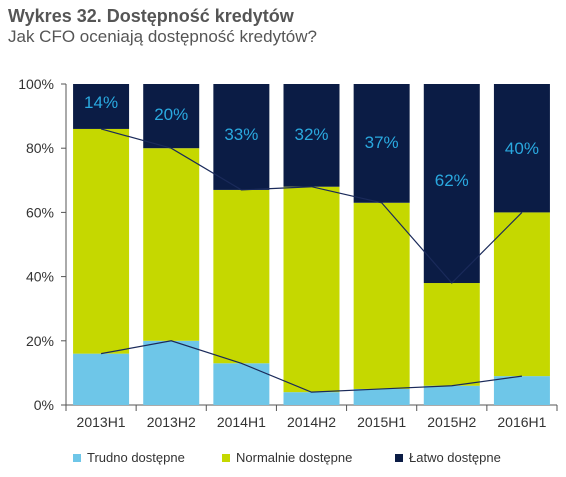  I want to click on data-label-latwo: 40%, so click(522, 148).